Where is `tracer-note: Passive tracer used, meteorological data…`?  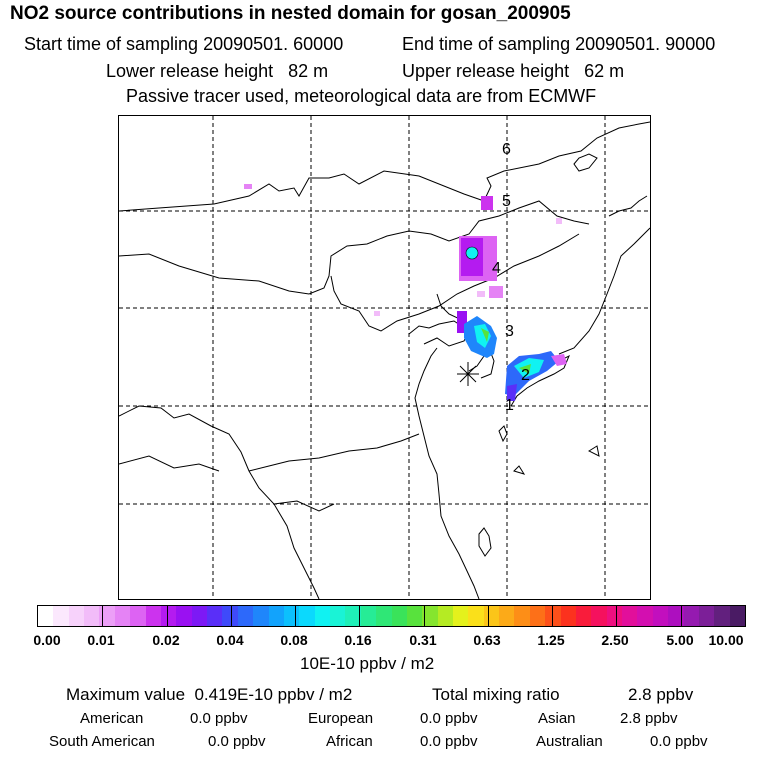
tracer-note: Passive tracer used, meteorological data… is located at coordinates (361, 96).